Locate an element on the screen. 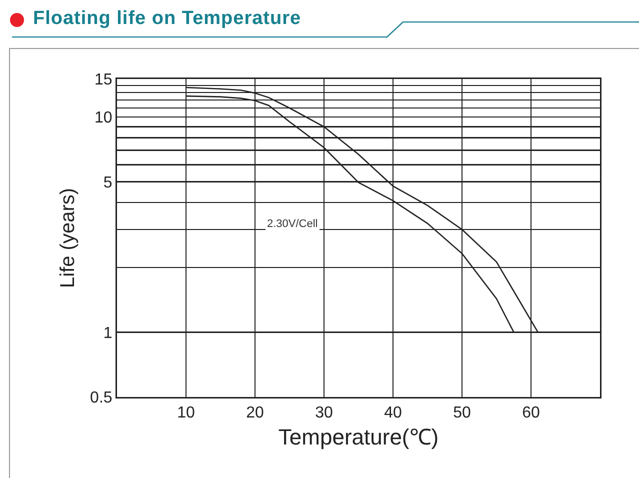 The width and height of the screenshot is (639, 478). y-tick-label: 15 is located at coordinates (103, 80).